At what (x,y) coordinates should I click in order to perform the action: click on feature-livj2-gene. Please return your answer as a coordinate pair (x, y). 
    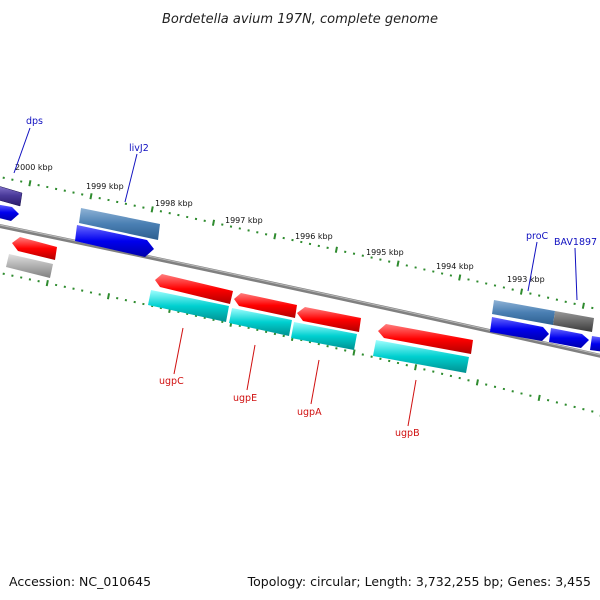
    Looking at the image, I should click on (119, 224).